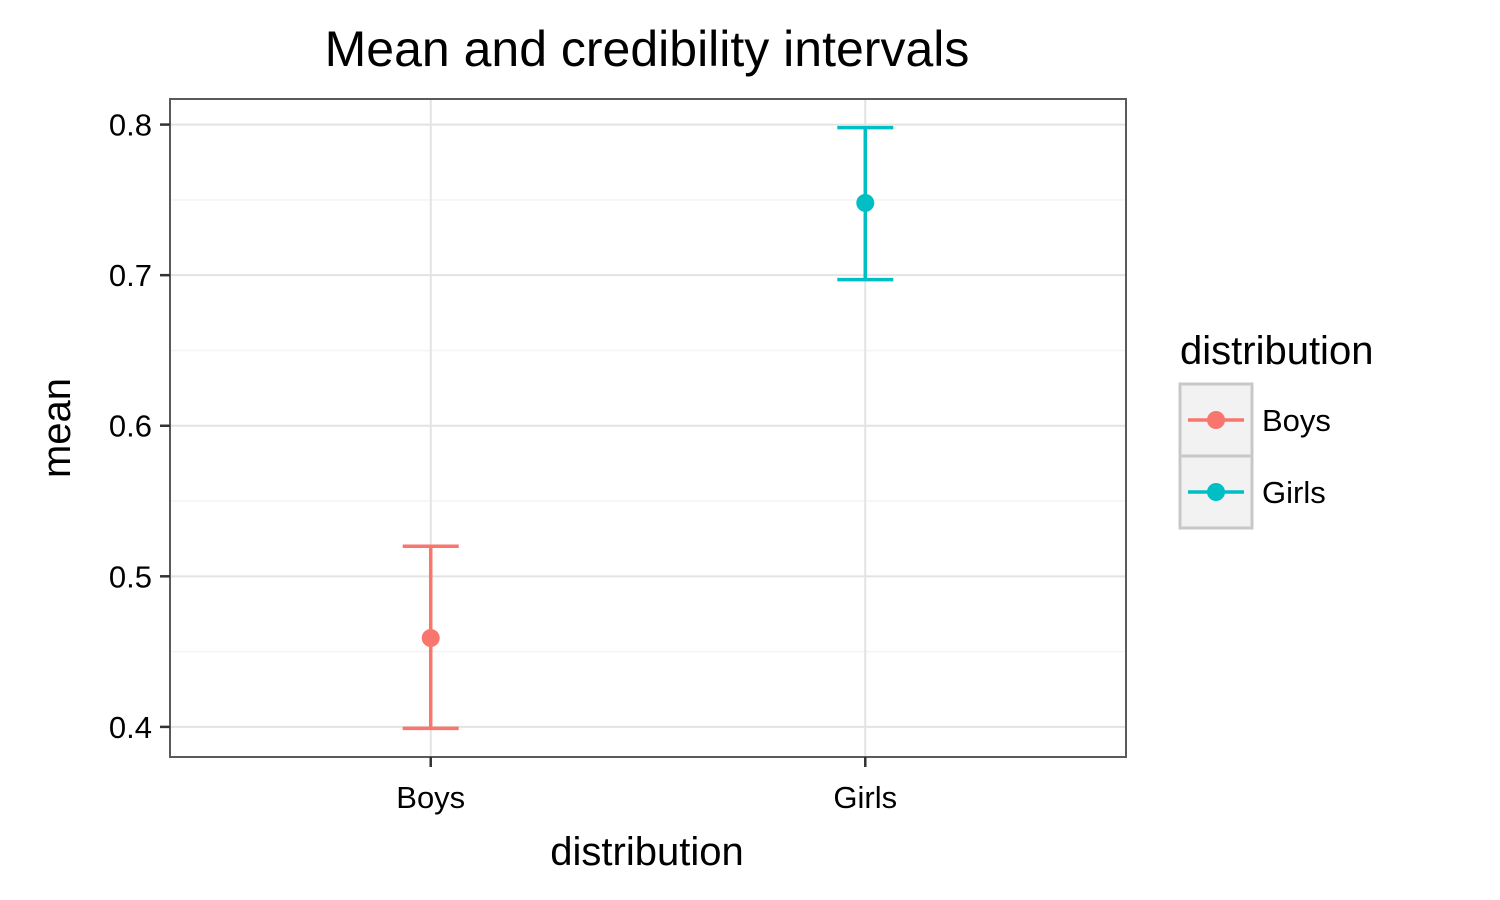 This screenshot has height=900, width=1500. I want to click on x-tick-label: Girls, so click(865, 797).